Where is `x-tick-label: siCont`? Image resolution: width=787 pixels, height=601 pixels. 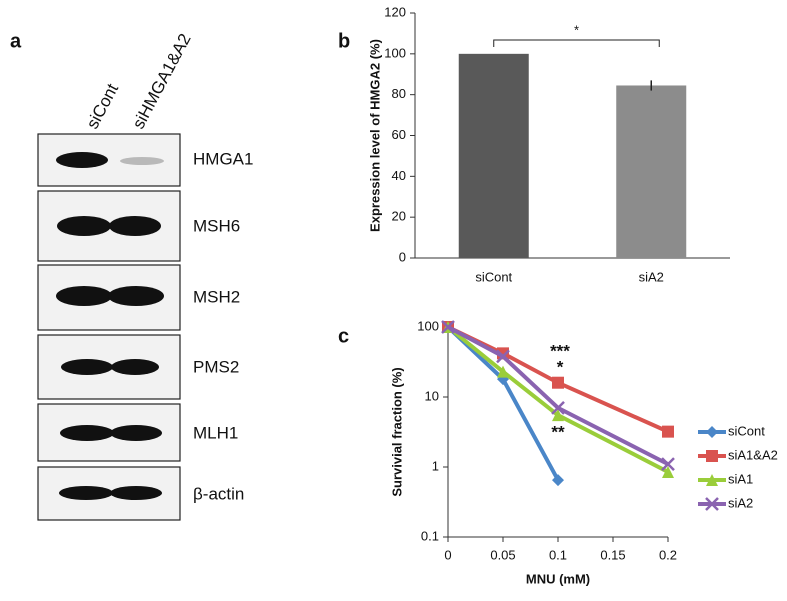
x-tick-label: siCont is located at coordinates (493, 276).